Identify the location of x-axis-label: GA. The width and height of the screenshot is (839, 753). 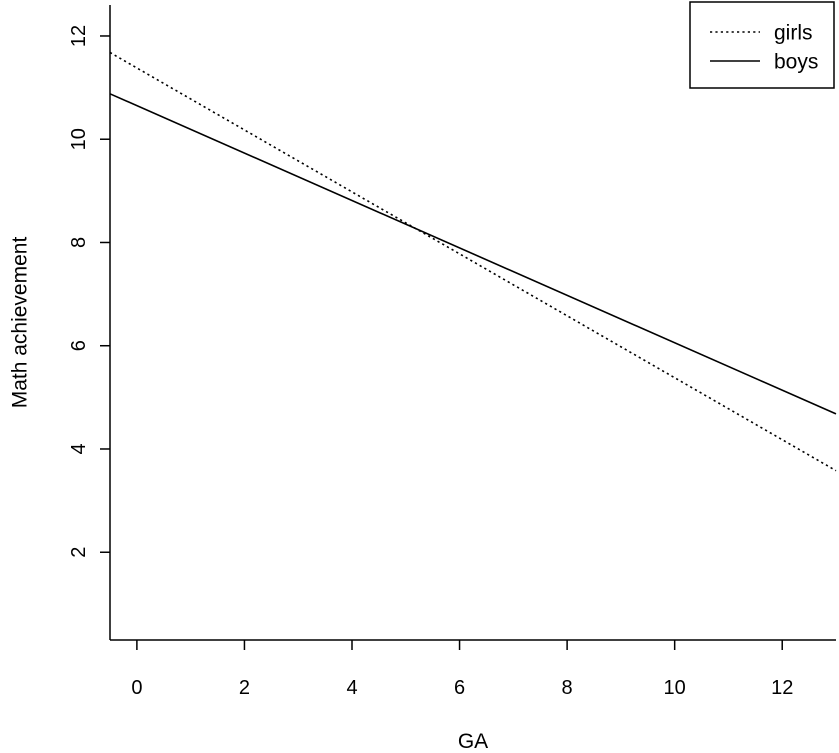
(473, 741).